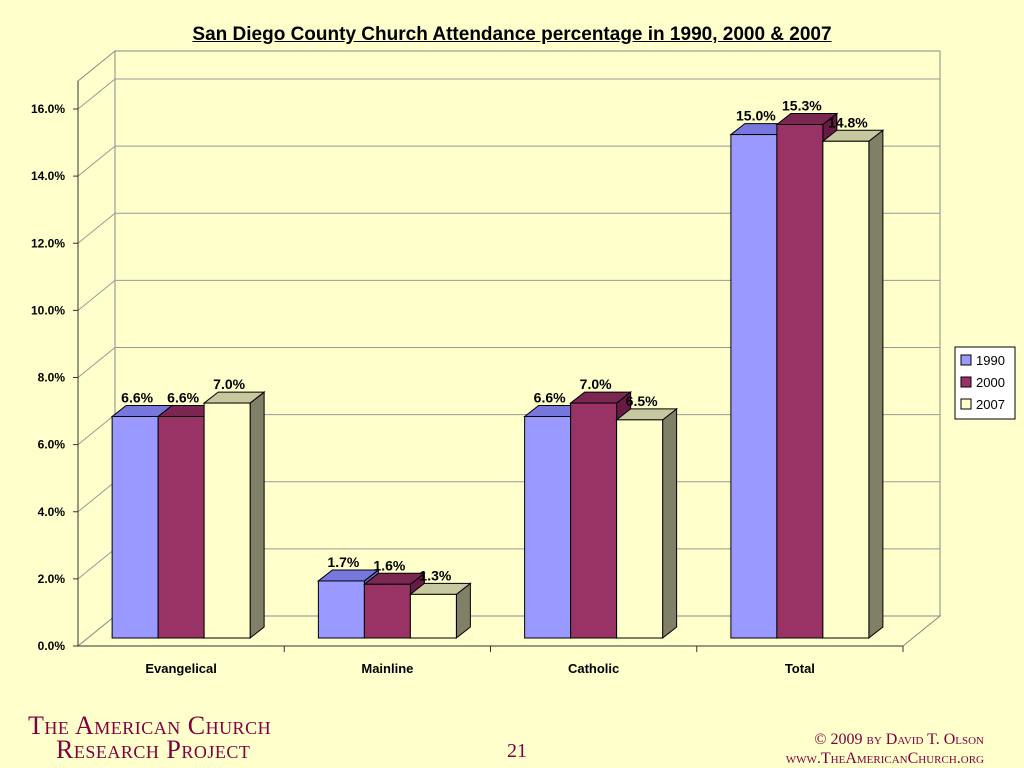 This screenshot has height=768, width=1024. Describe the element at coordinates (181, 668) in the screenshot. I see `x-tick-label: Evangelical` at that location.